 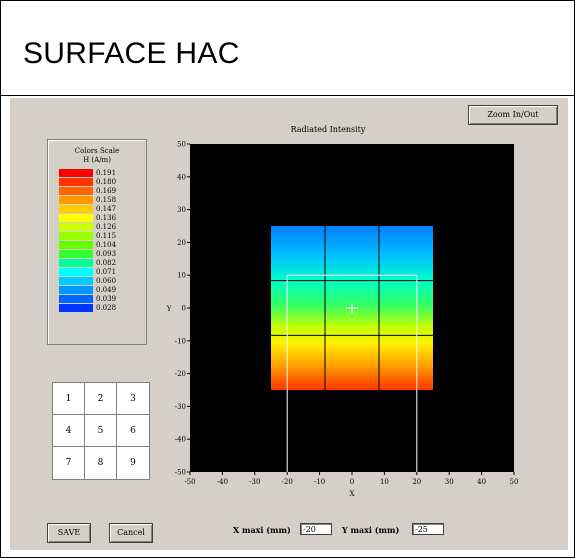 What do you see at coordinates (106, 173) in the screenshot?
I see `color-scale-value: 0.191` at bounding box center [106, 173].